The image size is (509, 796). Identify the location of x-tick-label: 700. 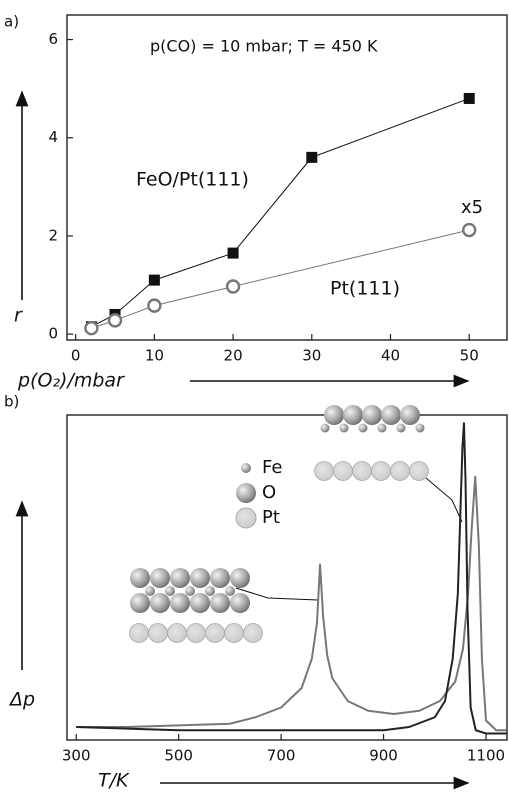
(281, 756).